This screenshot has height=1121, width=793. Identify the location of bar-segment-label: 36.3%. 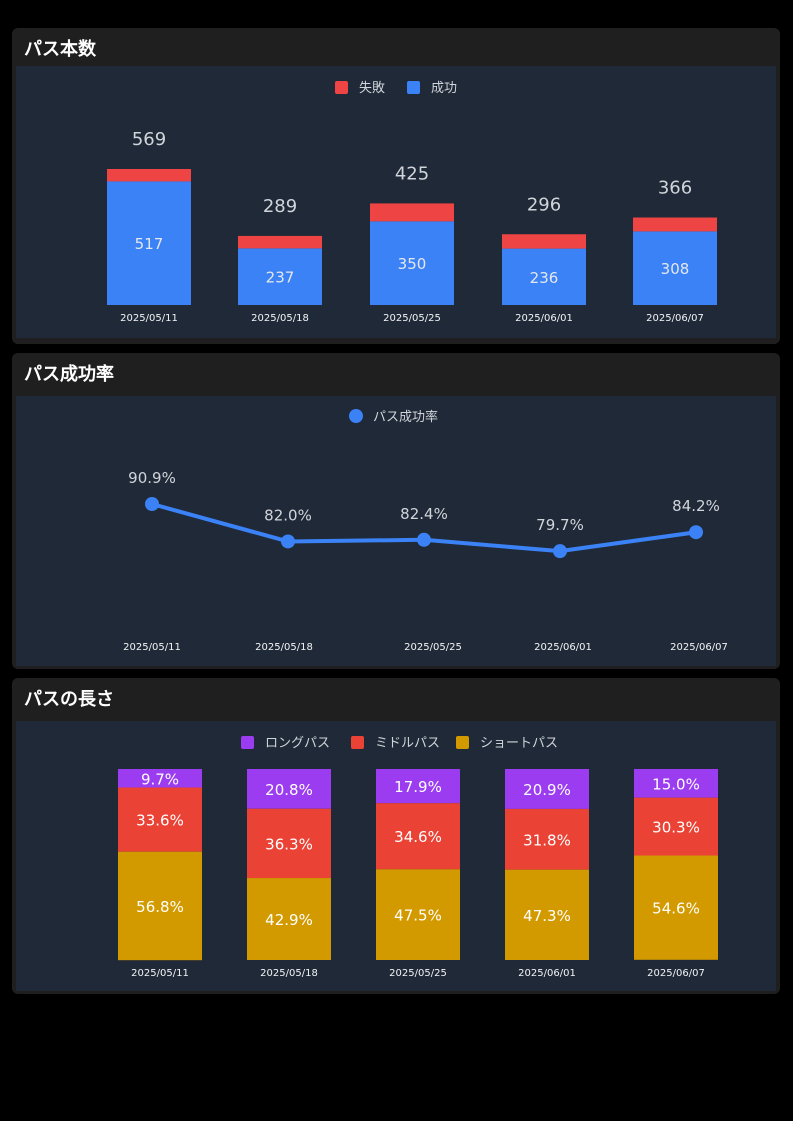
(289, 844).